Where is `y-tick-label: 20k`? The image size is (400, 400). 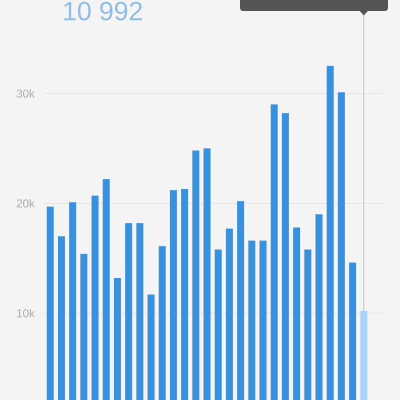 y-tick-label: 20k is located at coordinates (25, 203).